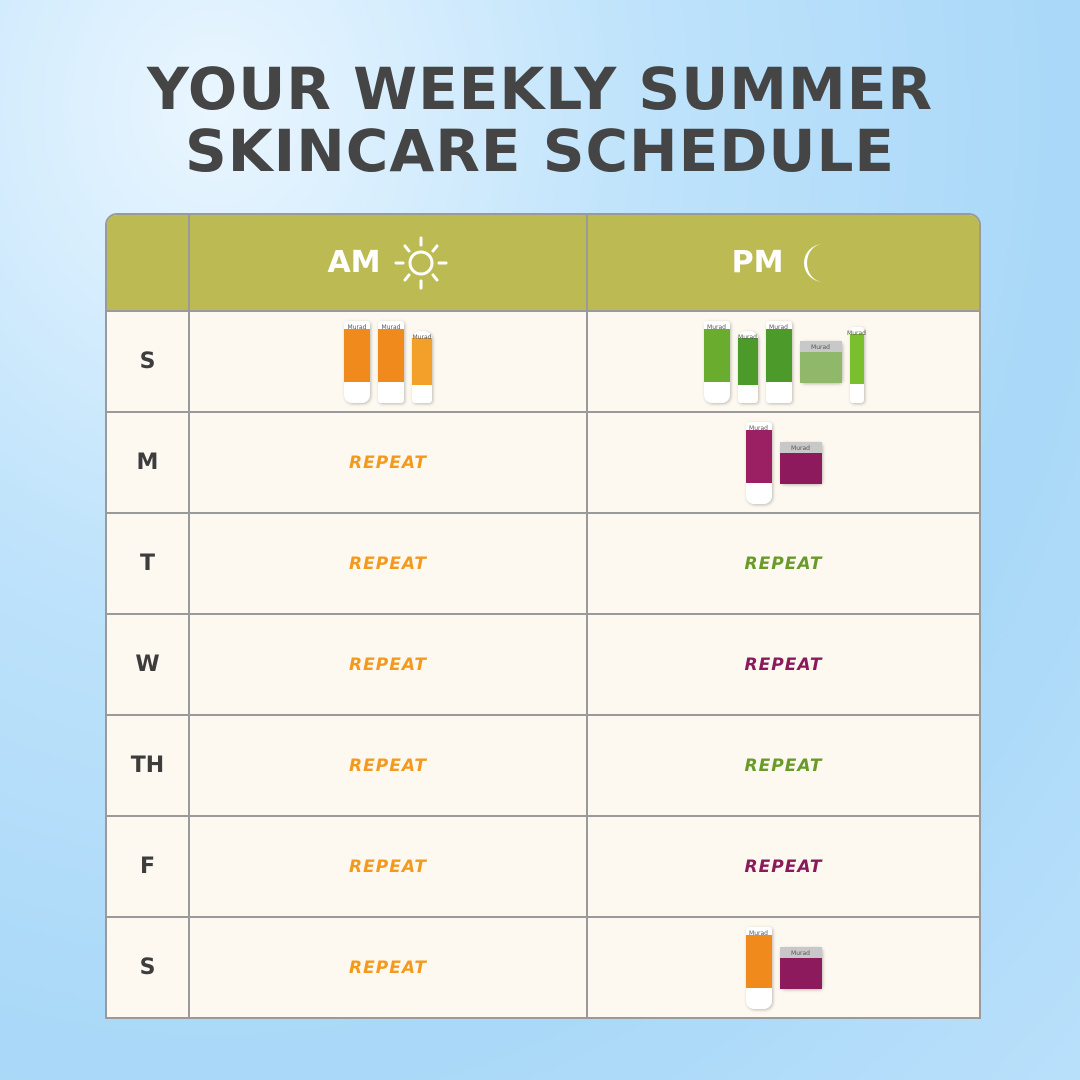 The height and width of the screenshot is (1080, 1080). I want to click on product-group: Murad Murad Murad Murad Murad, so click(784, 362).